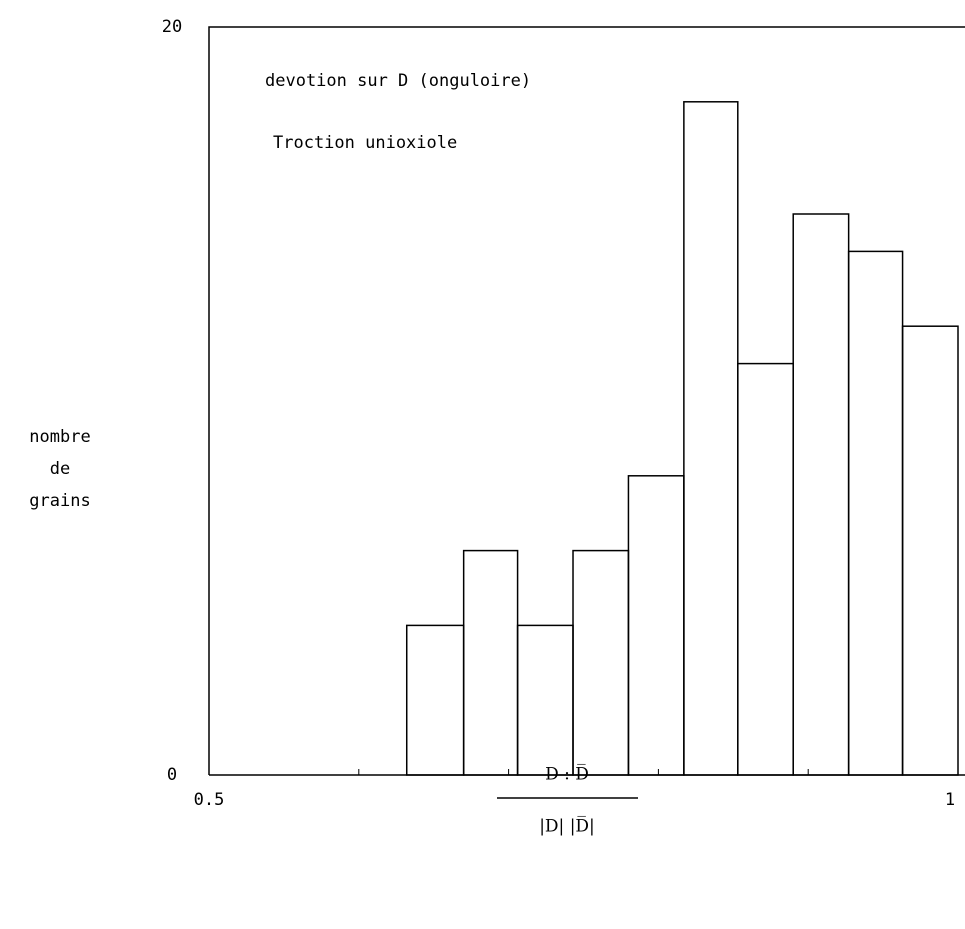 The width and height of the screenshot is (965, 929). I want to click on x-tick-label: 0.5, so click(209, 800).